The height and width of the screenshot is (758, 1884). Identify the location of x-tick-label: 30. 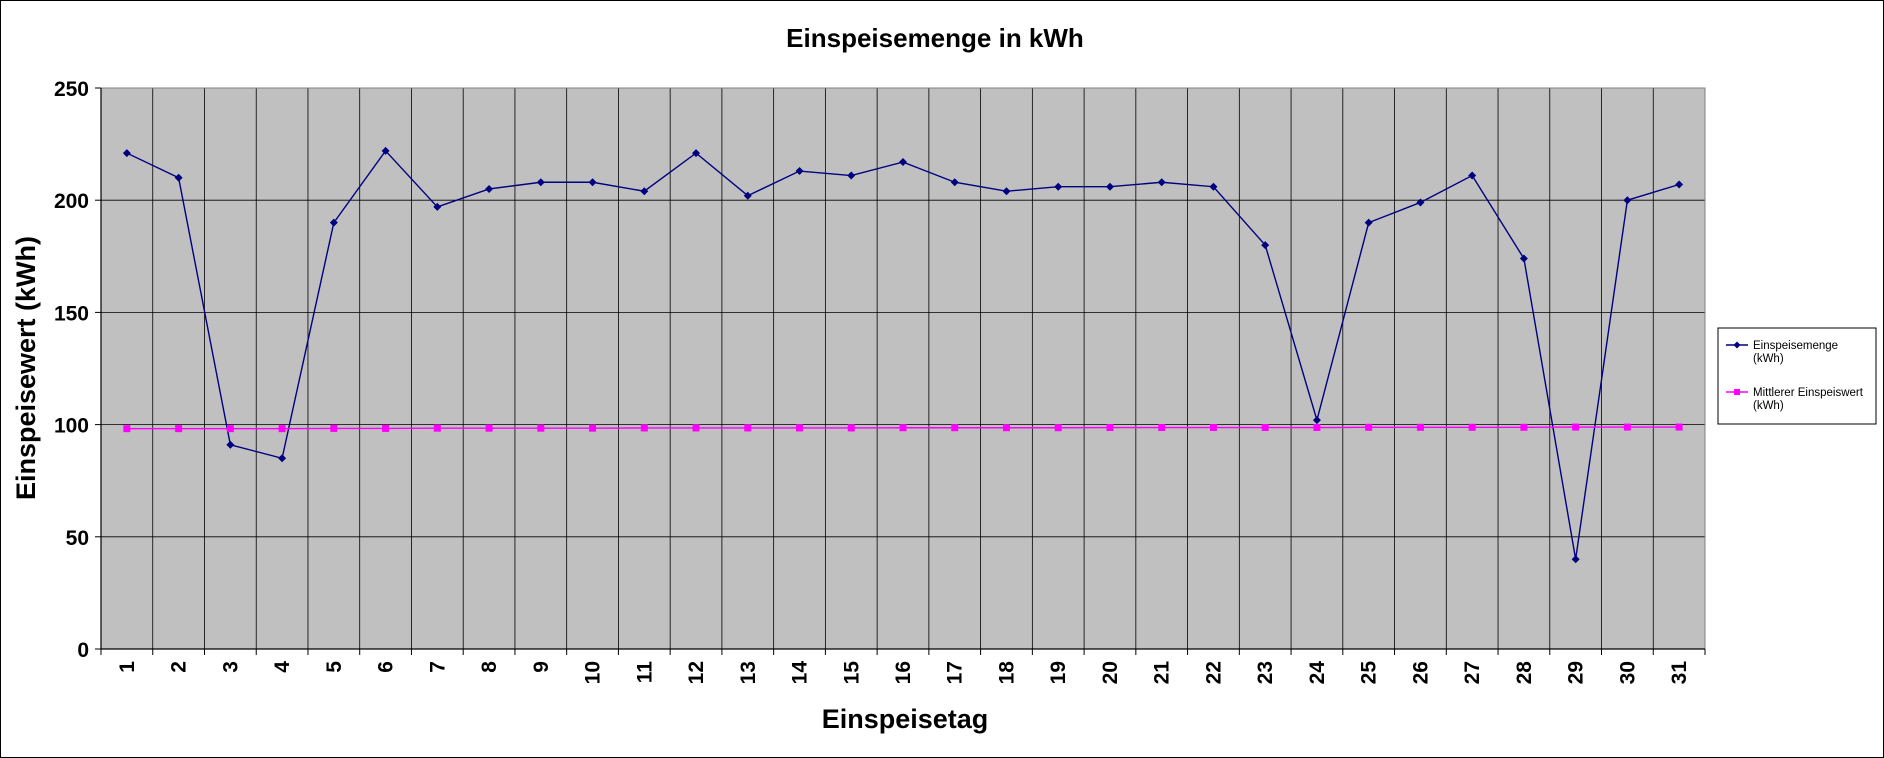
(1627, 672).